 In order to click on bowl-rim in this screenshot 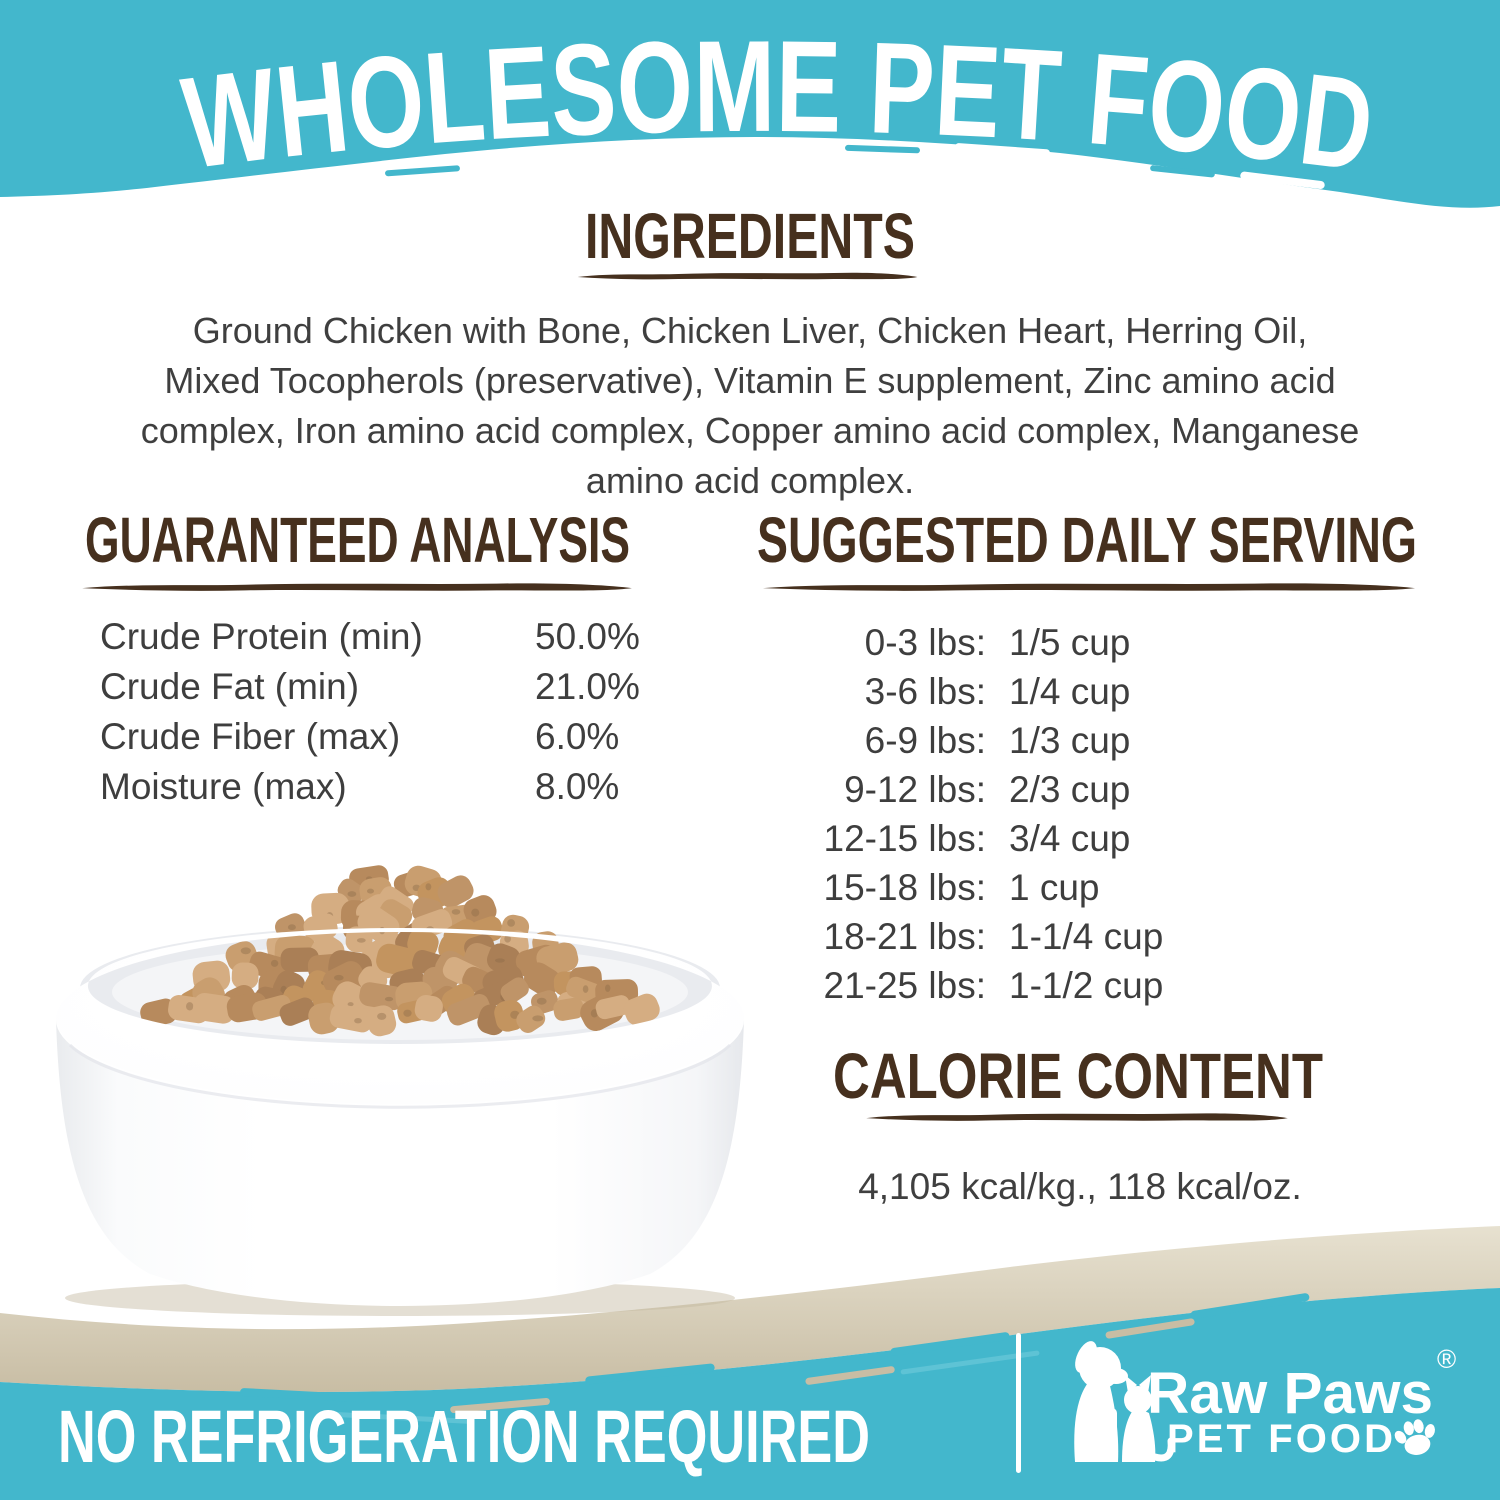, I will do `click(400, 1016)`.